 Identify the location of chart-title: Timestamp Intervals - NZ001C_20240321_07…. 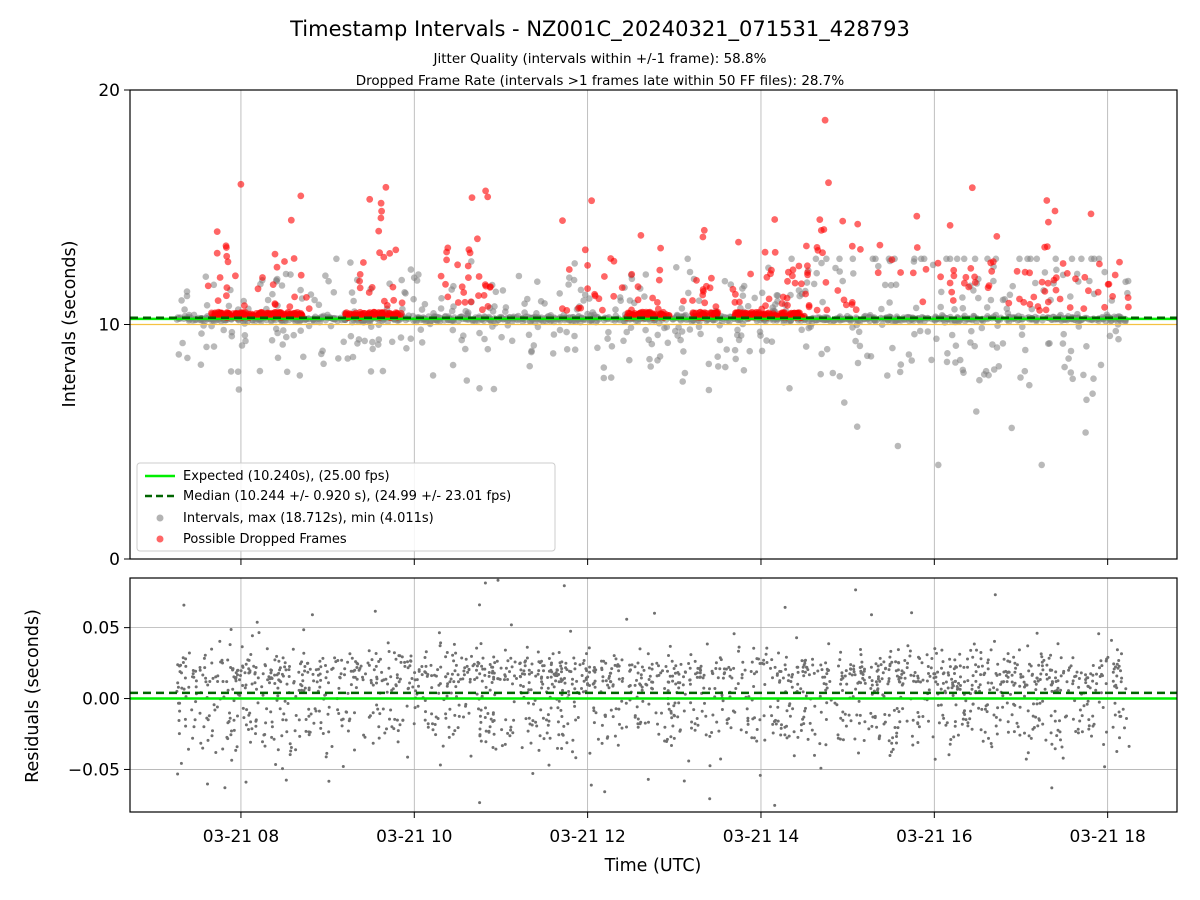
(599, 29).